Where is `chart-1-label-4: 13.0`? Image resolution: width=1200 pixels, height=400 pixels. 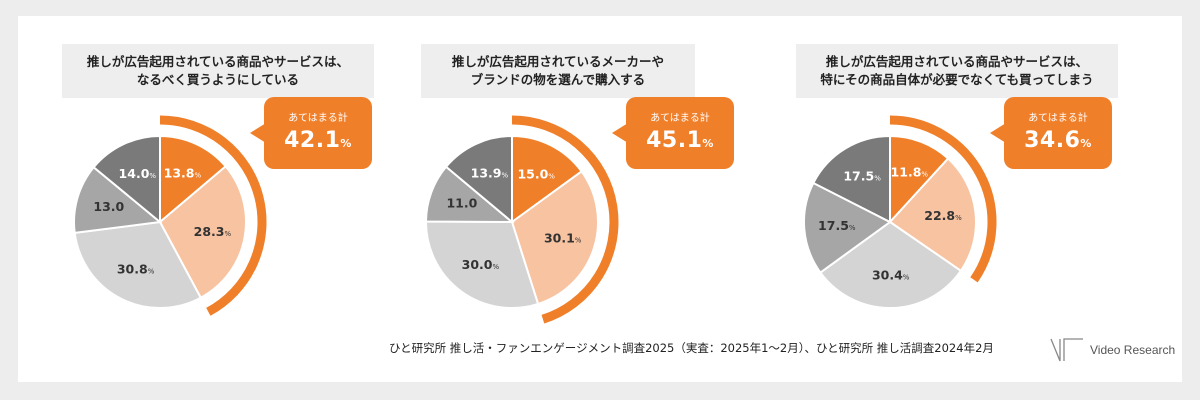
chart-1-label-4: 13.0 is located at coordinates (108, 206).